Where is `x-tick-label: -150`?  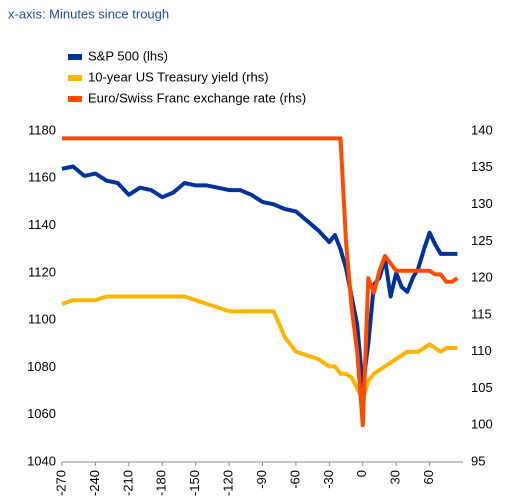
x-tick-label: -150 is located at coordinates (194, 483).